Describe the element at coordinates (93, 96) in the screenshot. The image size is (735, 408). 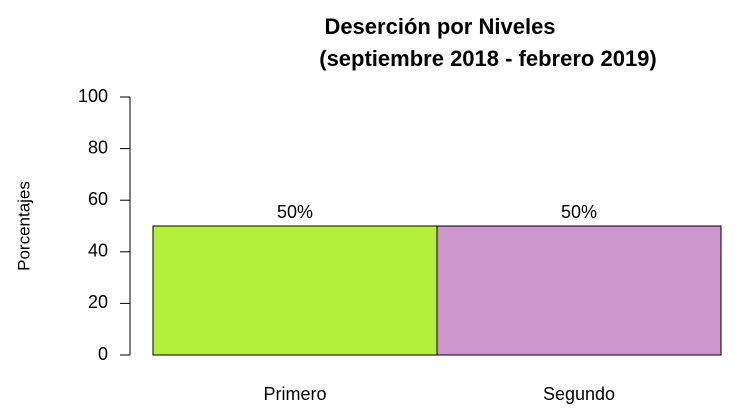
I see `y-tick-label: 100` at that location.